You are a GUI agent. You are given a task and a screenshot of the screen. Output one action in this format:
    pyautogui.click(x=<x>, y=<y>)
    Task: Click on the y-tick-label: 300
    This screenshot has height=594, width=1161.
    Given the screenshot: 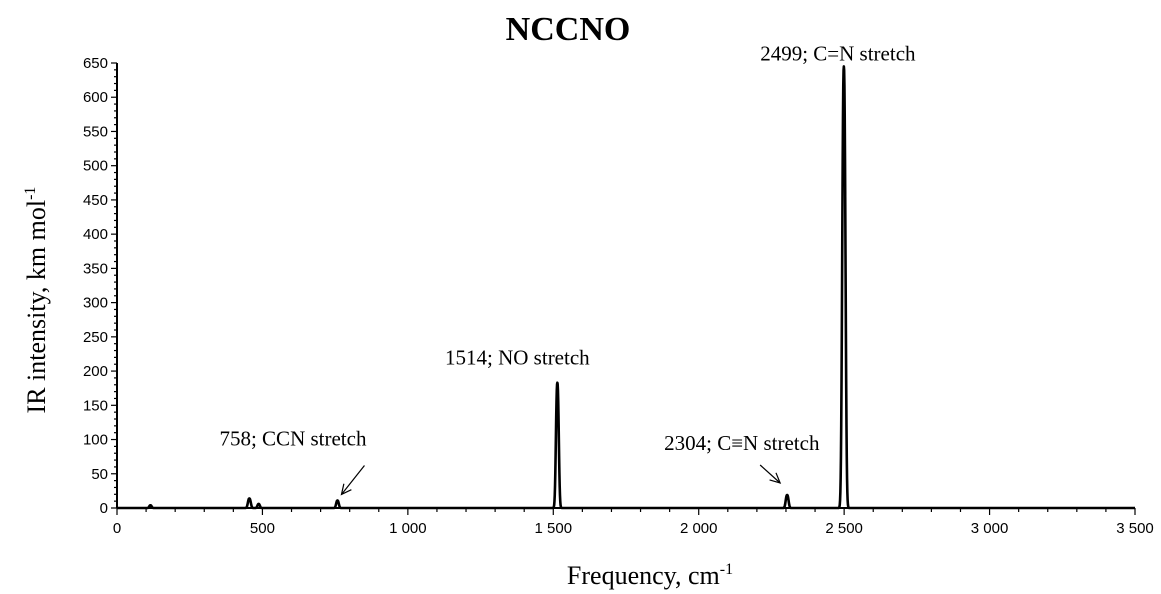 What is the action you would take?
    pyautogui.click(x=95, y=303)
    